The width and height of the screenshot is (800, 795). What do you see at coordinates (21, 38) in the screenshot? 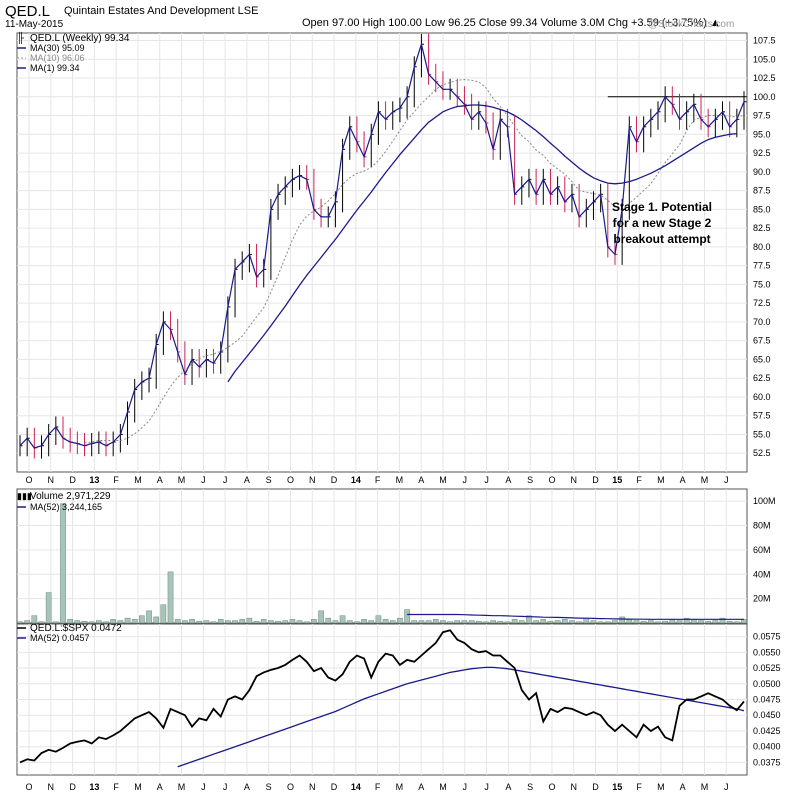
I see `price-legend-icon: ╟` at bounding box center [21, 38].